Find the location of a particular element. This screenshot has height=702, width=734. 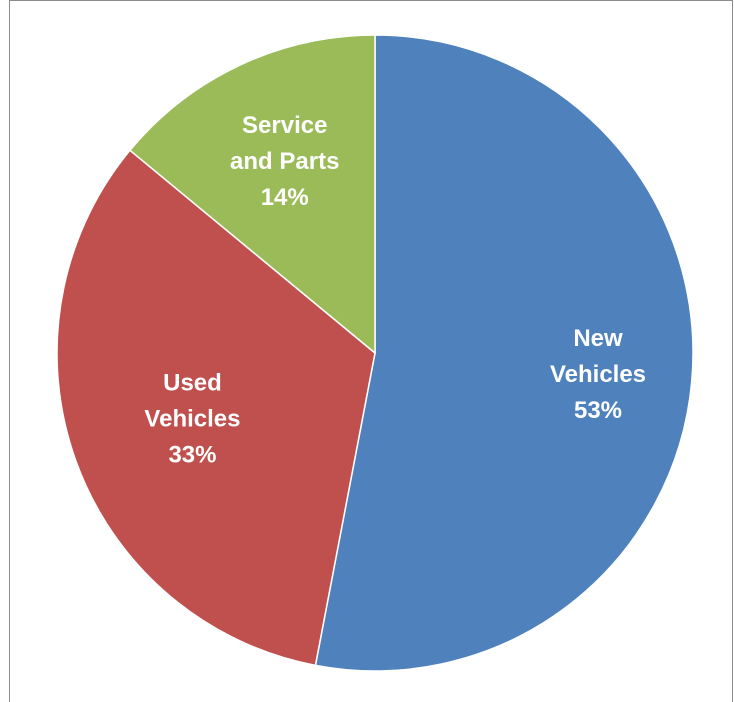

pie-label-percent: 14% is located at coordinates (285, 197).